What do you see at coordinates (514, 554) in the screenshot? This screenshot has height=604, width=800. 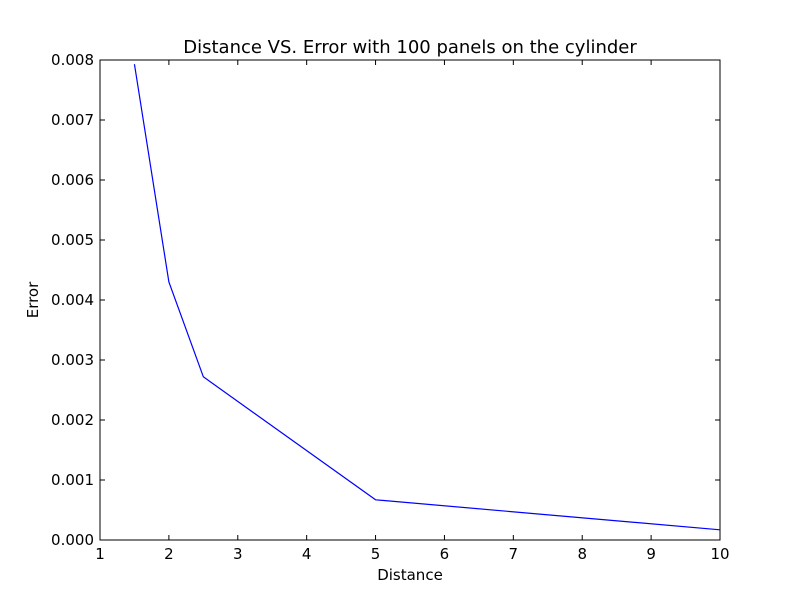 I see `x-tick-label: 7` at bounding box center [514, 554].